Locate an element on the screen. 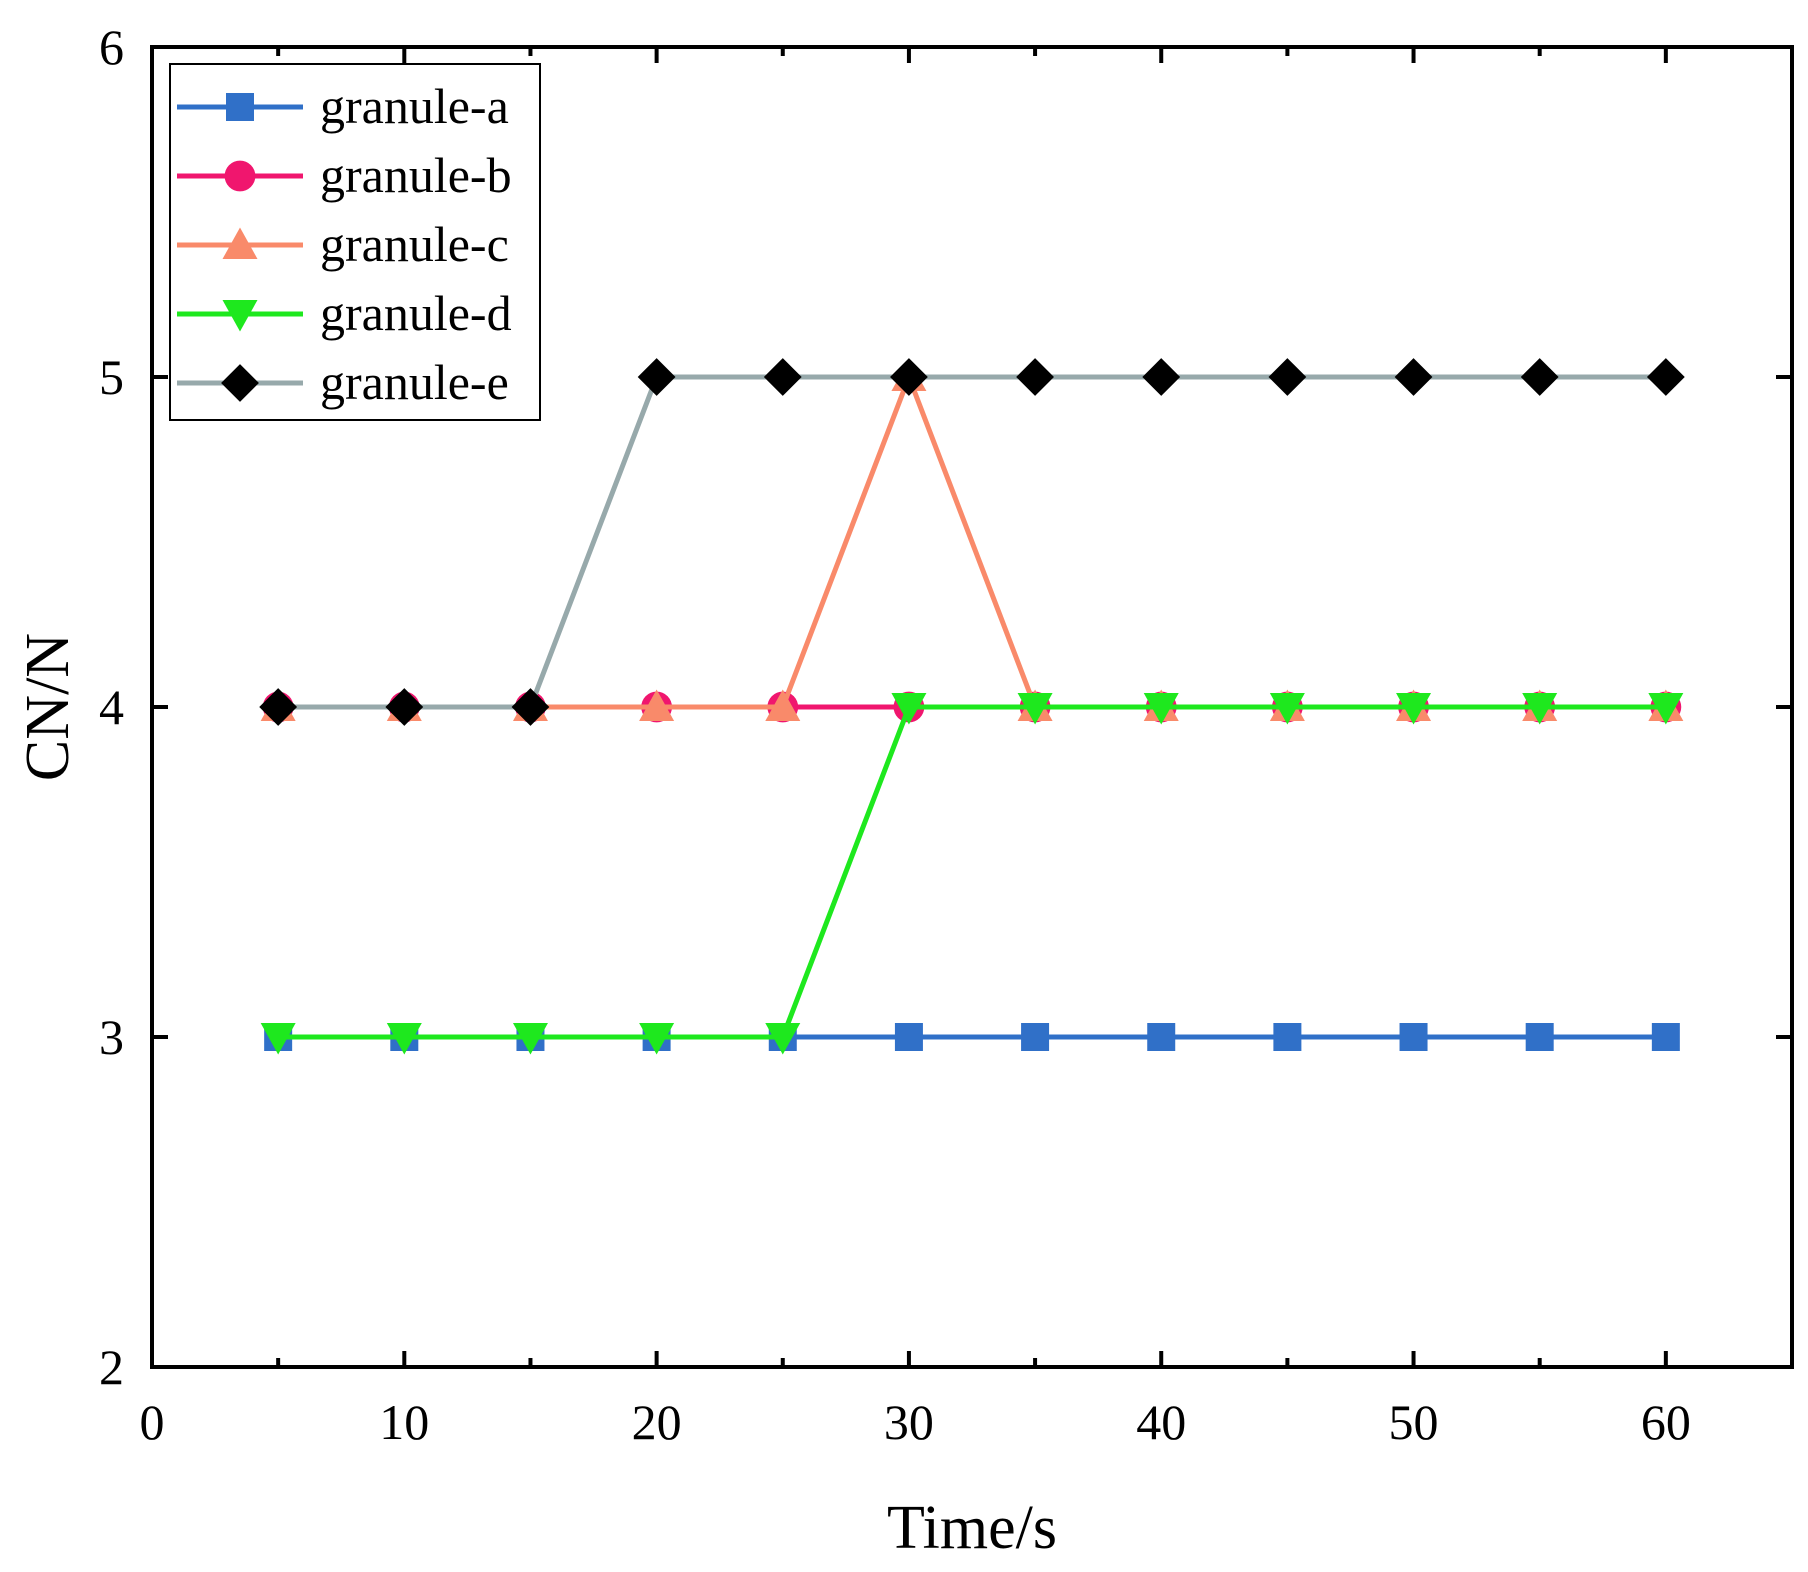  legend-item-granule-c: granule-c is located at coordinates (343, 244).